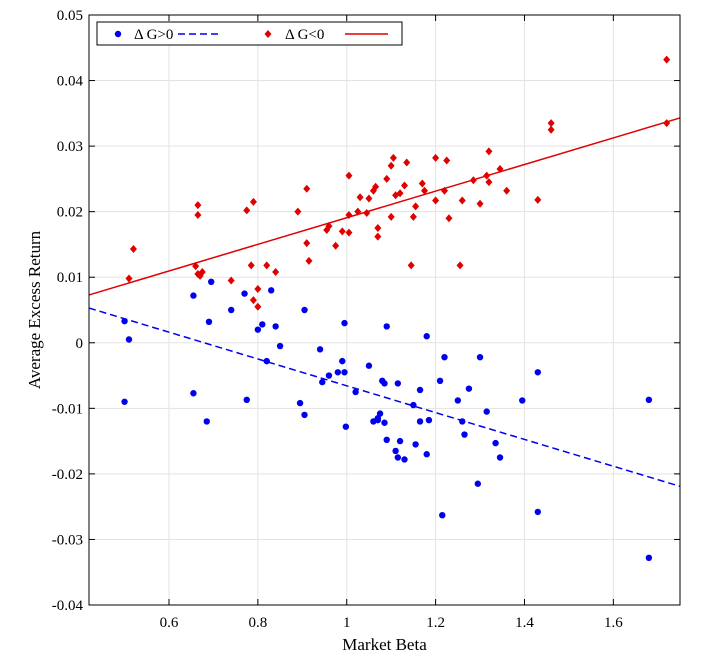 The width and height of the screenshot is (720, 661). I want to click on legend: Δ G>0 Δ G<0, so click(249, 33).